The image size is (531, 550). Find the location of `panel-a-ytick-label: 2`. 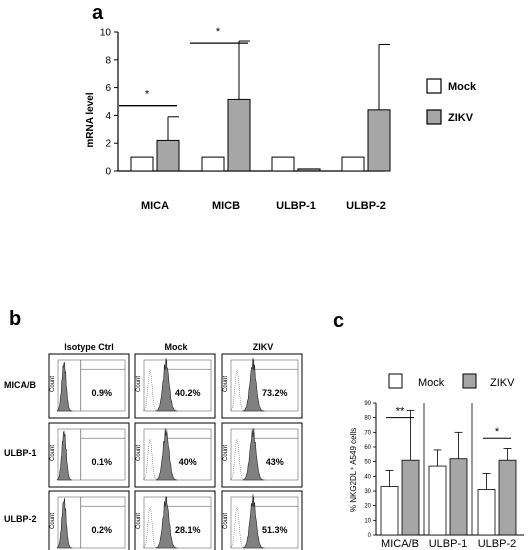

panel-a-ytick-label: 2 is located at coordinates (108, 144).